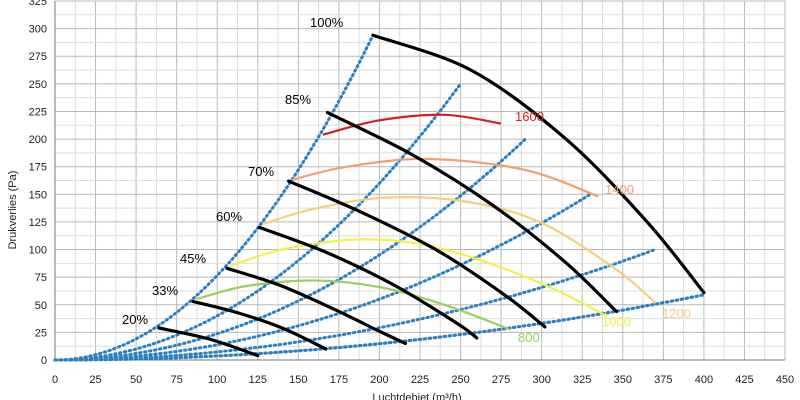 This screenshot has height=400, width=800. Describe the element at coordinates (258, 380) in the screenshot. I see `x-tick-label: 125` at that location.